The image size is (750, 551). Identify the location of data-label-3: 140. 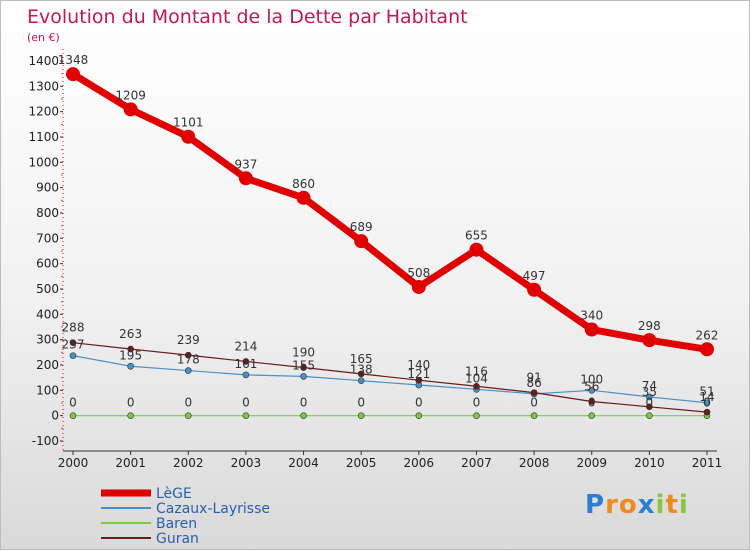
(418, 365).